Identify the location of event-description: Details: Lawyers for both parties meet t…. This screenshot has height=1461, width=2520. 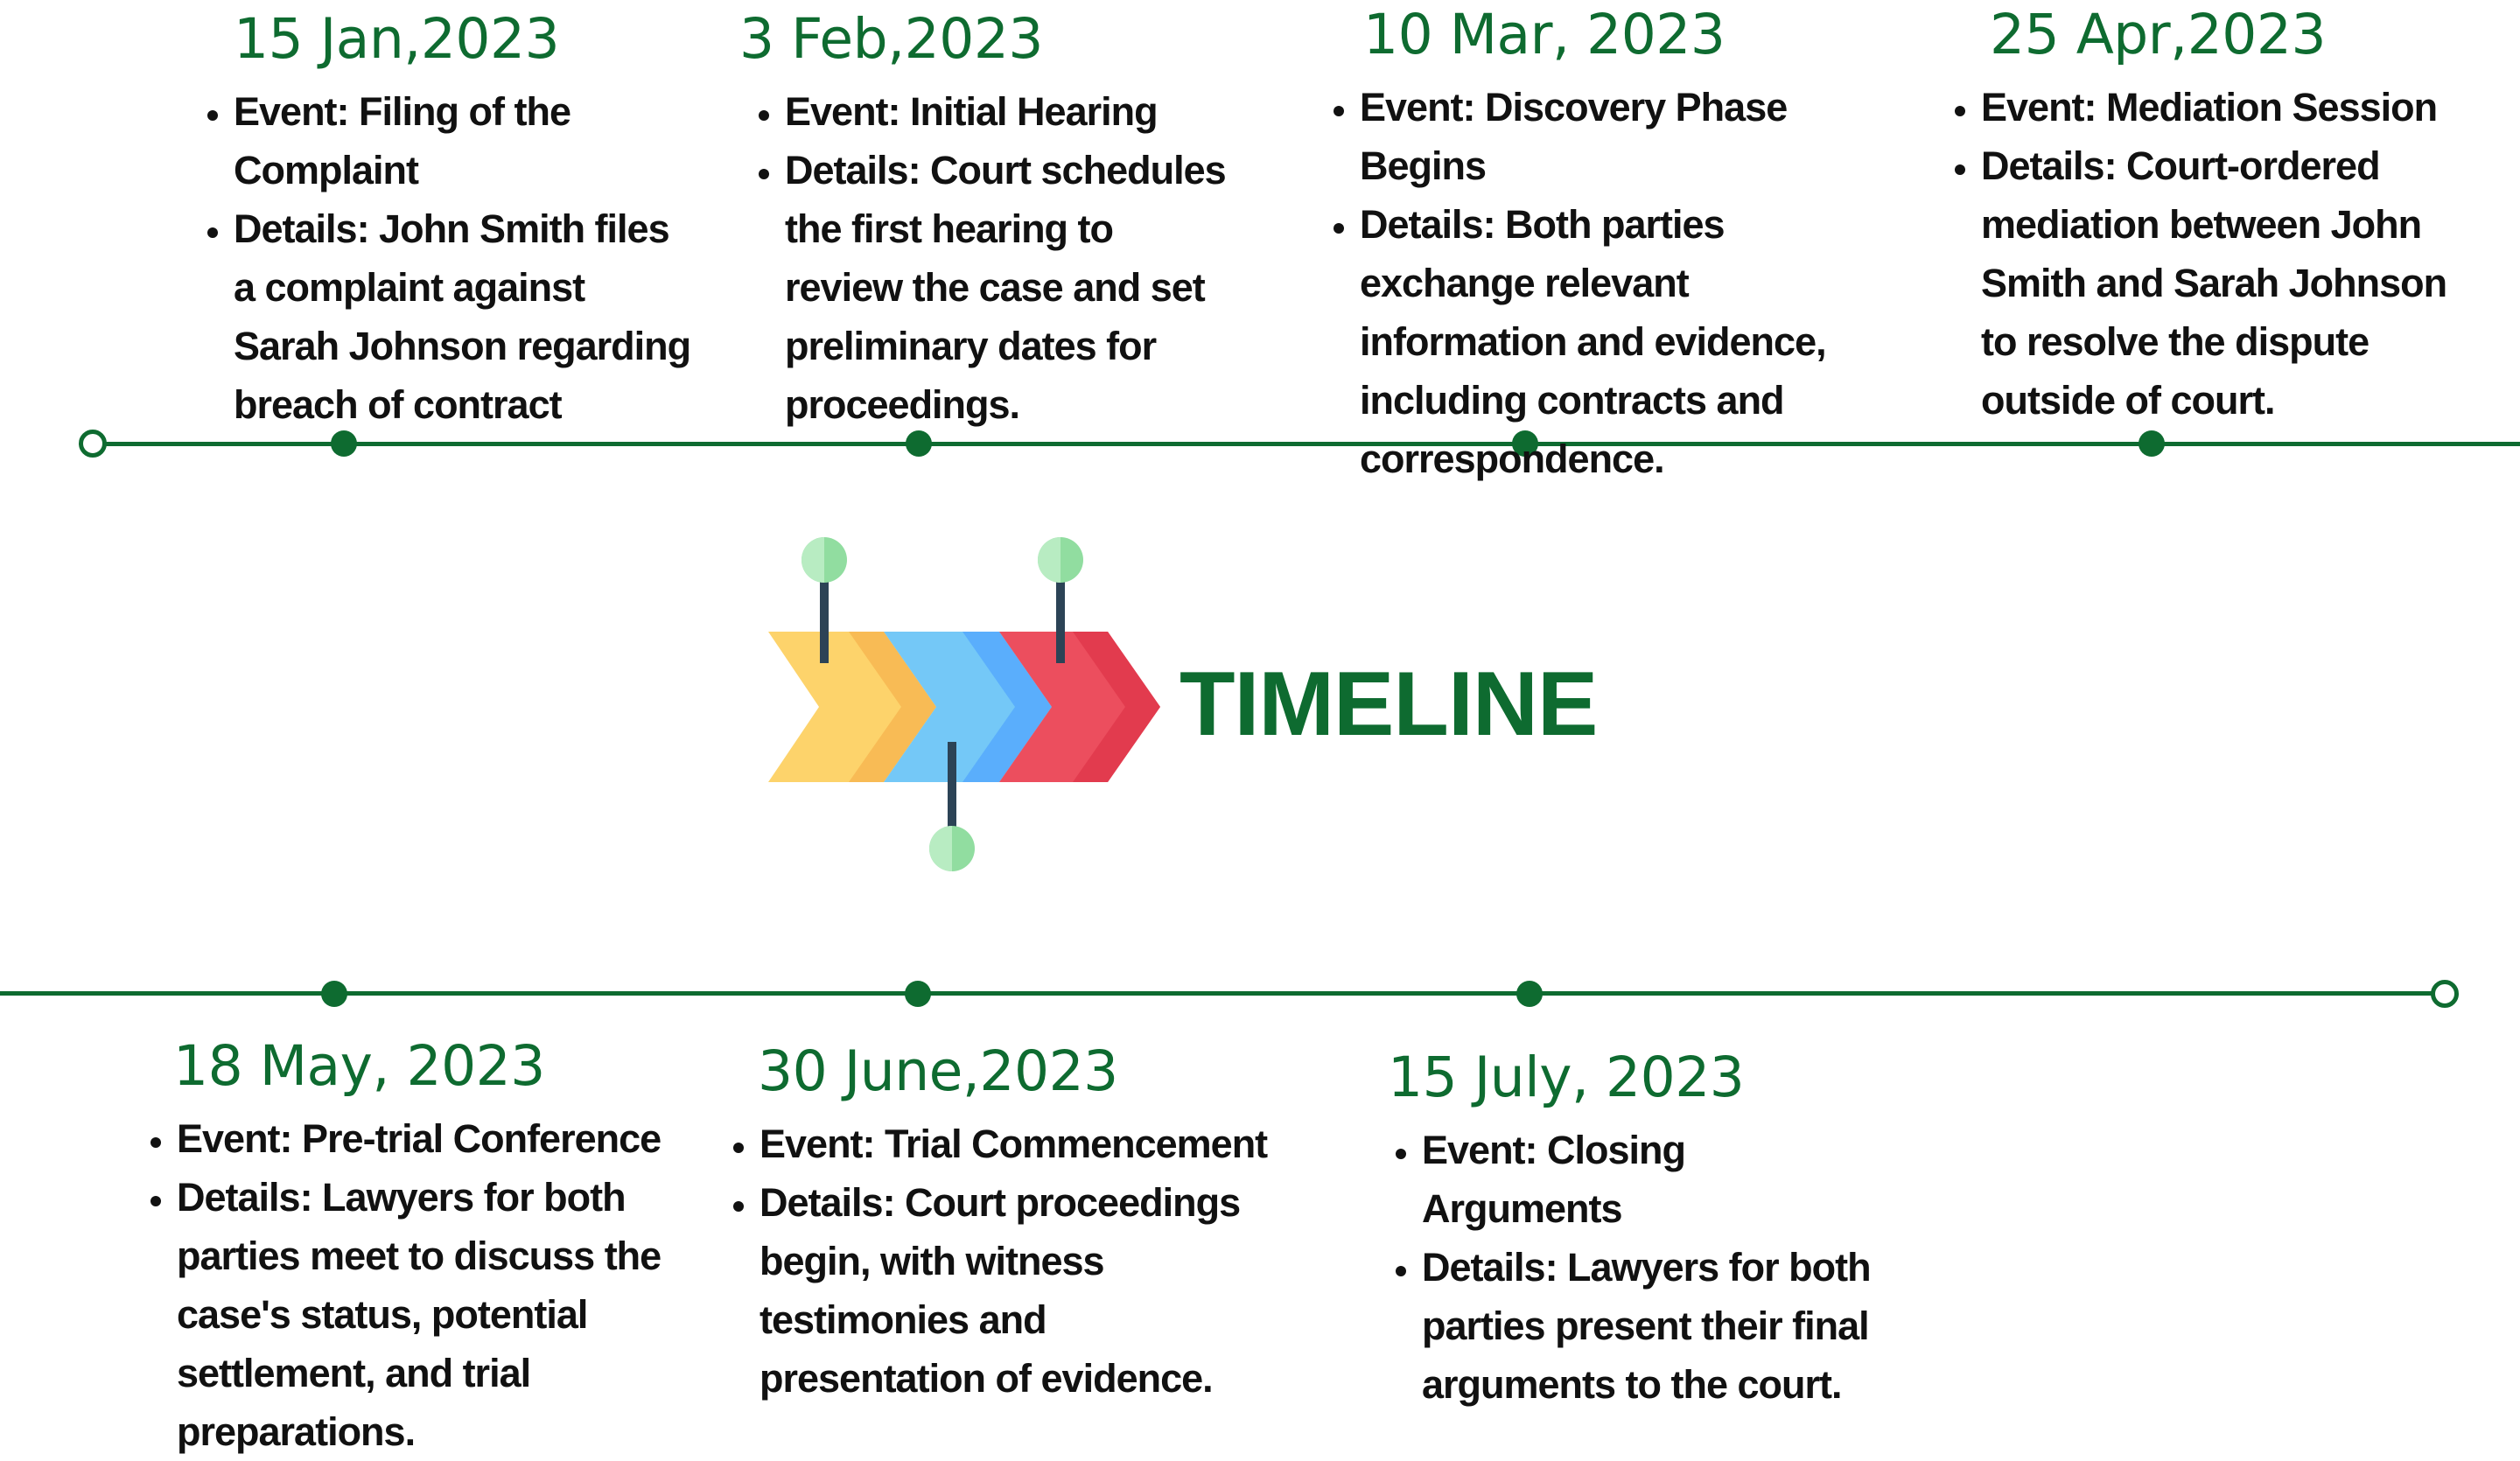
(421, 1314).